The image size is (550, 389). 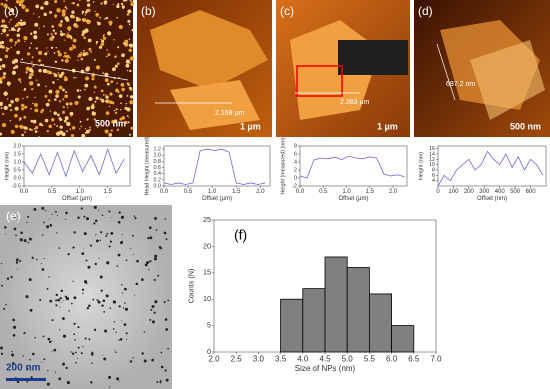 What do you see at coordinates (207, 298) in the screenshot?
I see `y-tick-label: 10` at bounding box center [207, 298].